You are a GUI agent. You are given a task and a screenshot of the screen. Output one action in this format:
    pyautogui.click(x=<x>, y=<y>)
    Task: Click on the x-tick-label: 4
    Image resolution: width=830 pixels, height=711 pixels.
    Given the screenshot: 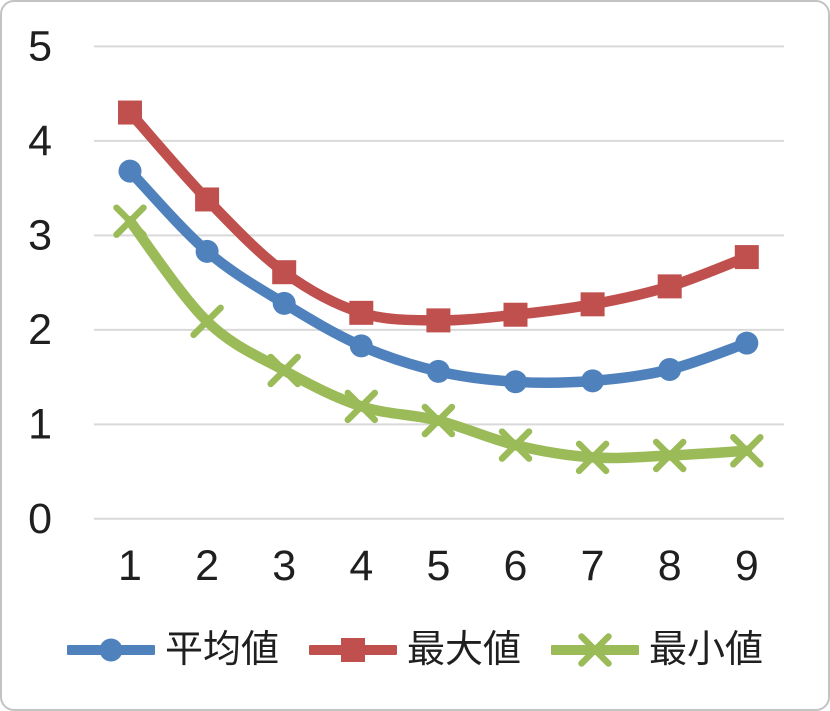 What is the action you would take?
    pyautogui.click(x=361, y=566)
    